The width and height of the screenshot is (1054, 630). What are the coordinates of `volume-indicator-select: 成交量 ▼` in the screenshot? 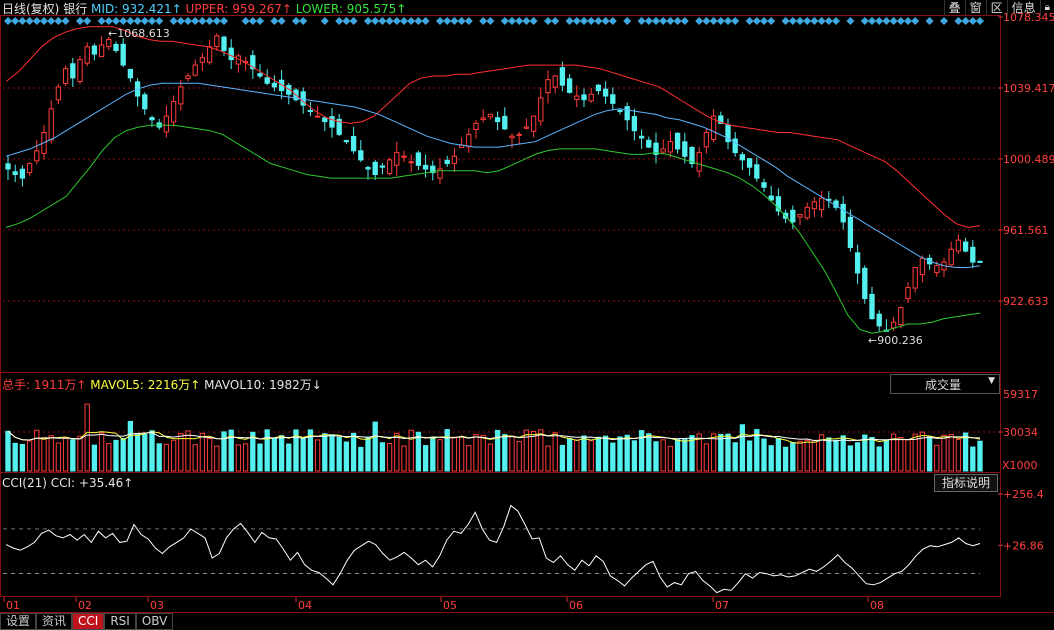 It's located at (945, 384).